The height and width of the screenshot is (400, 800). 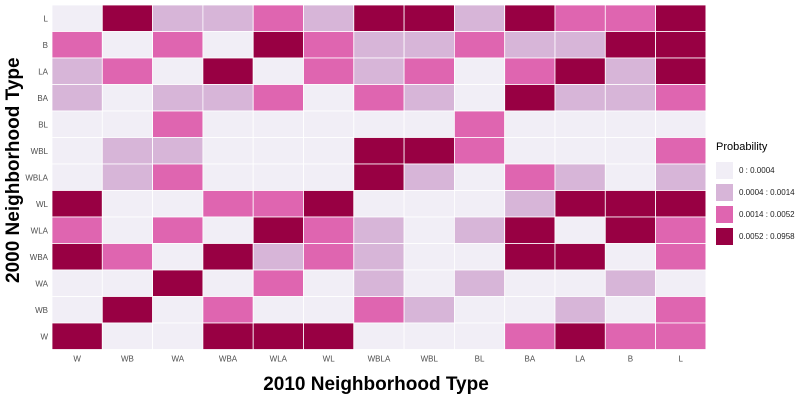 What do you see at coordinates (42, 204) in the screenshot?
I see `y-tick-label: WL` at bounding box center [42, 204].